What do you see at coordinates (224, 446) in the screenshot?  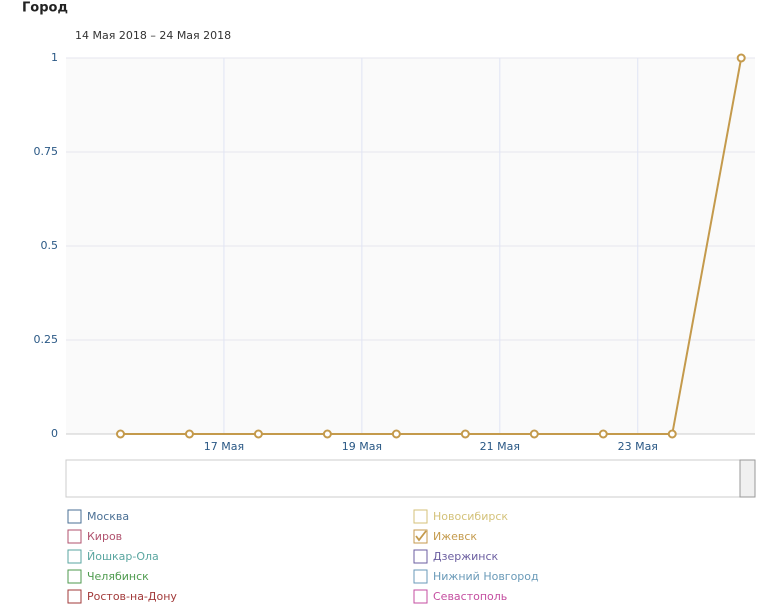 I see `x-tick-label: 17 Мая` at bounding box center [224, 446].